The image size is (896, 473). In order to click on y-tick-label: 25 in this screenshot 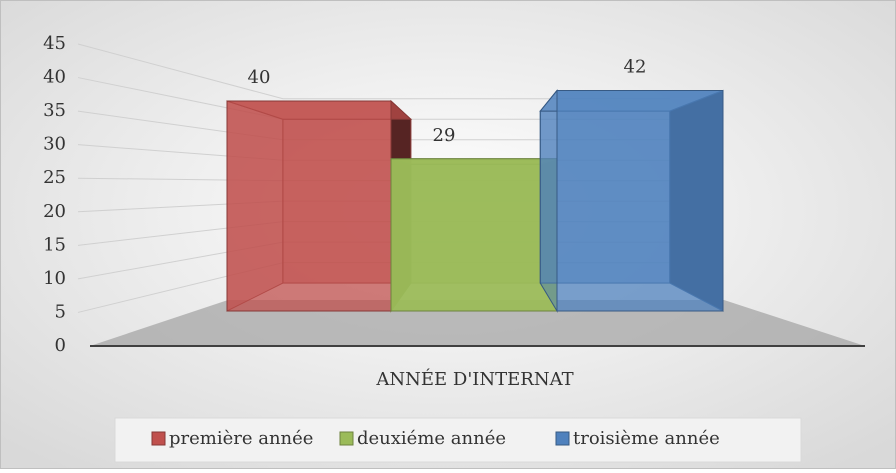, I will do `click(54, 177)`.